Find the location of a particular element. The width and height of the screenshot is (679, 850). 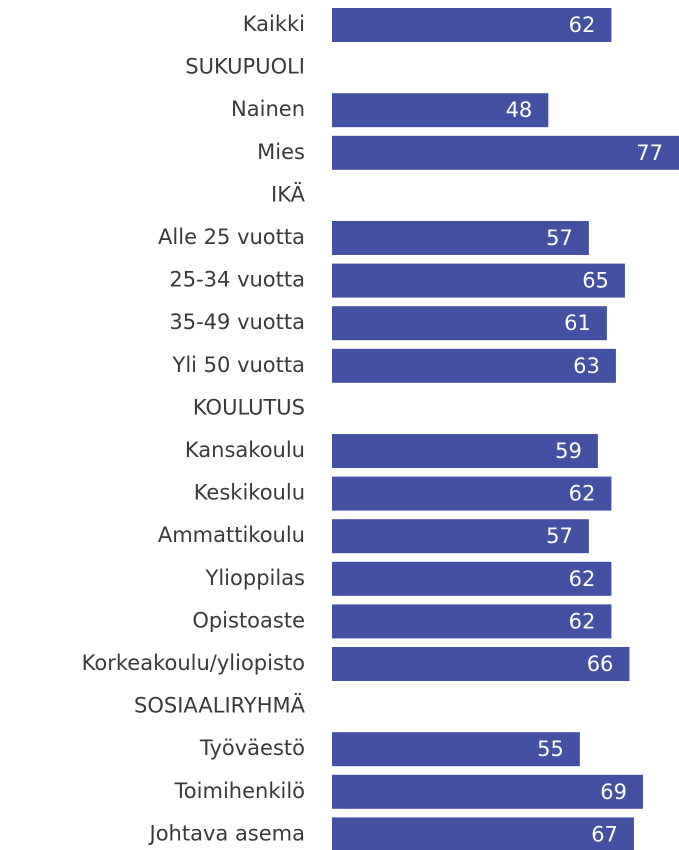

category-label: Kansakoulu is located at coordinates (245, 450).